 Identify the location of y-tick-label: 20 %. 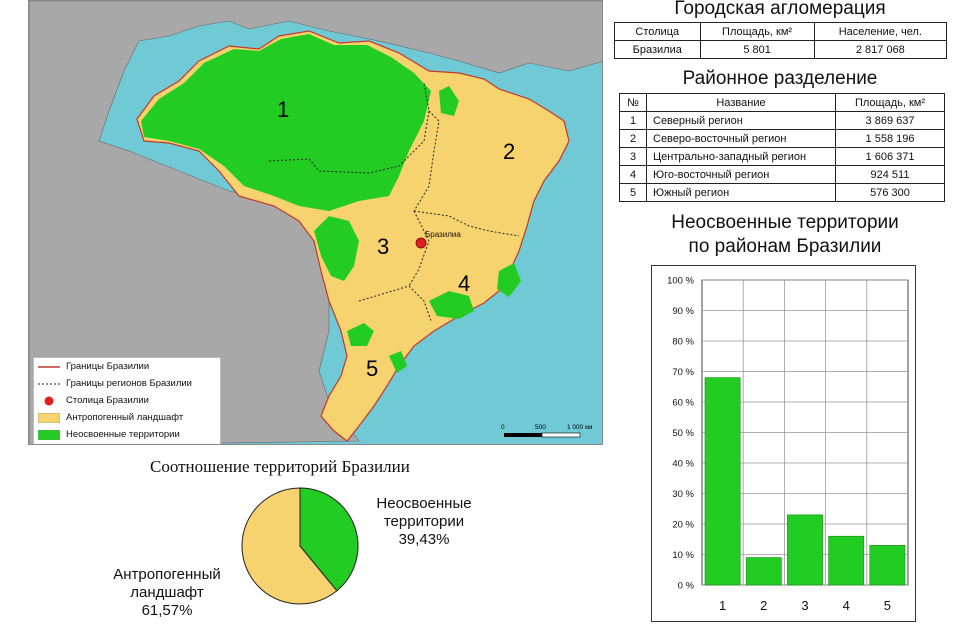
(683, 525).